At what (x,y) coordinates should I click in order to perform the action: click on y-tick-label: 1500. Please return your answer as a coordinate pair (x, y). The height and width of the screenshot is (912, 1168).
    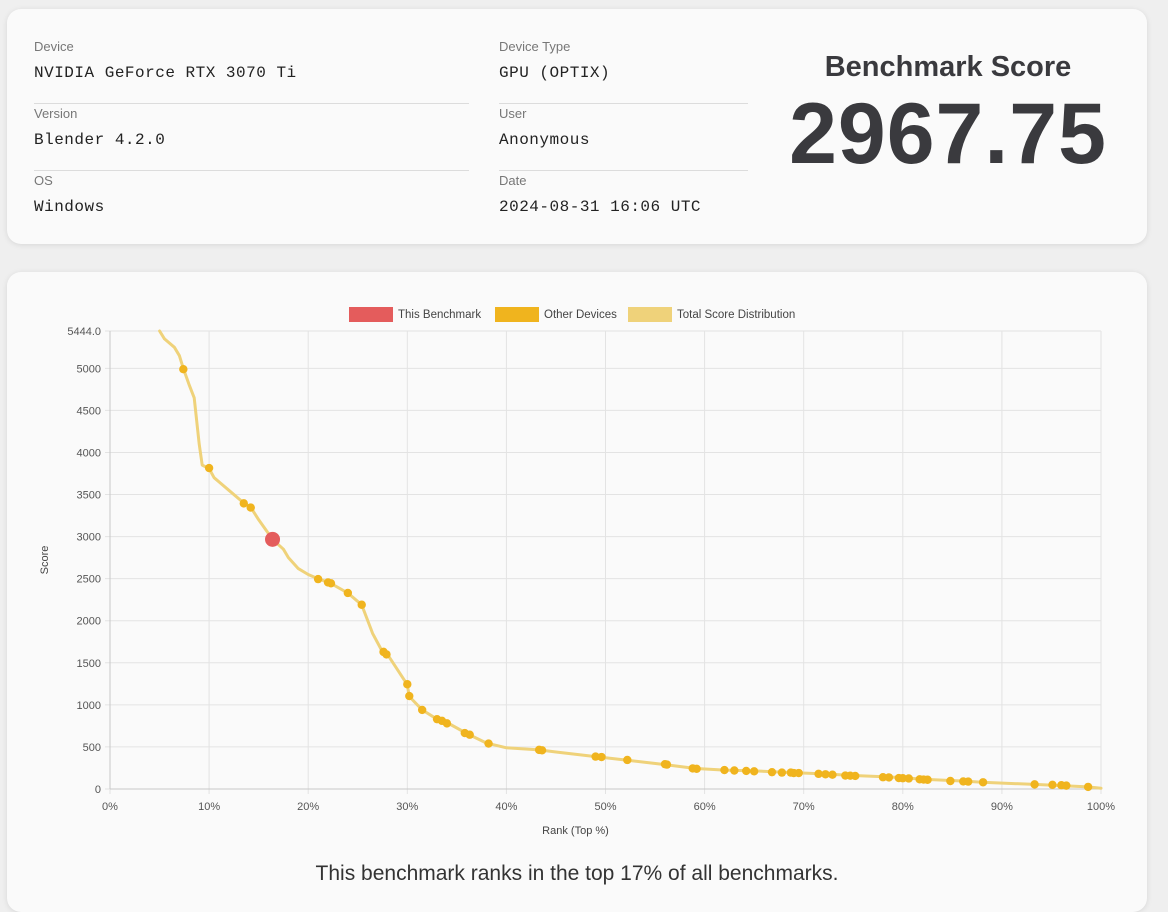
    Looking at the image, I should click on (89, 664).